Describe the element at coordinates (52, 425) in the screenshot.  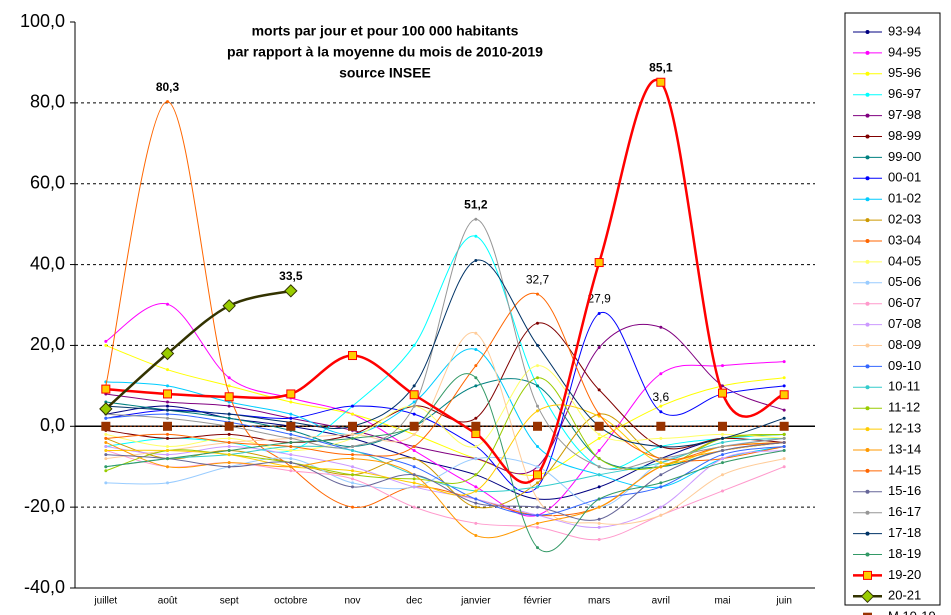
I see `y-tick-label: 0,0` at that location.